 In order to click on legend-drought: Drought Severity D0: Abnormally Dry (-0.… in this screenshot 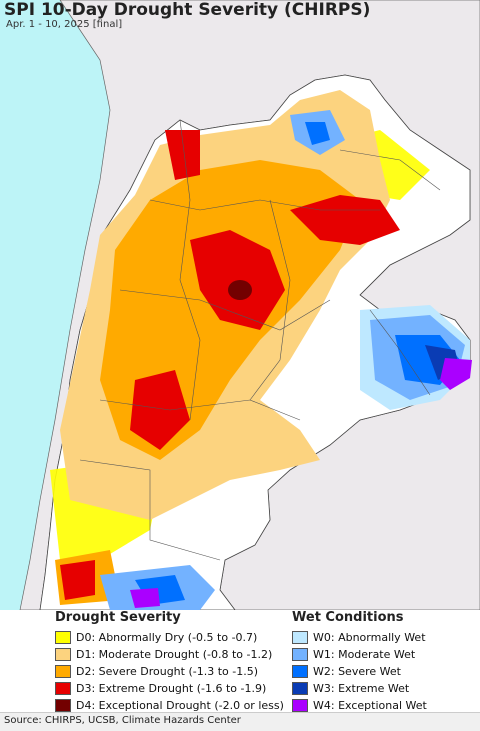, I will do `click(169, 662)`.